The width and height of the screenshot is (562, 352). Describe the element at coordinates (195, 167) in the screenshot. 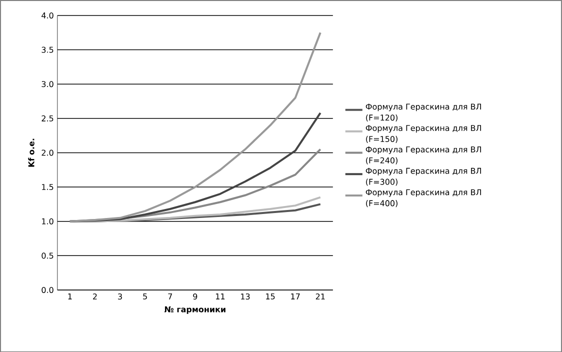

I see `line-series` at that location.